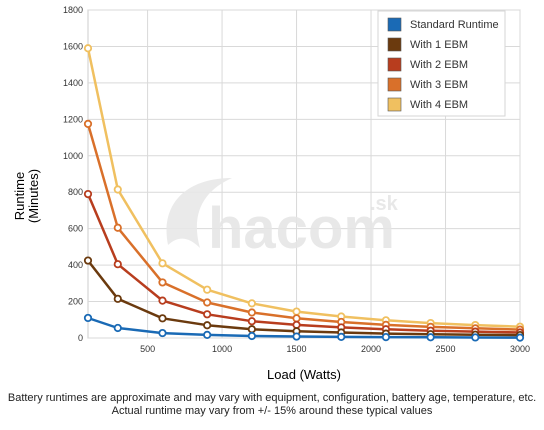 This screenshot has width=544, height=430. I want to click on x-tick-label: 1500, so click(297, 349).